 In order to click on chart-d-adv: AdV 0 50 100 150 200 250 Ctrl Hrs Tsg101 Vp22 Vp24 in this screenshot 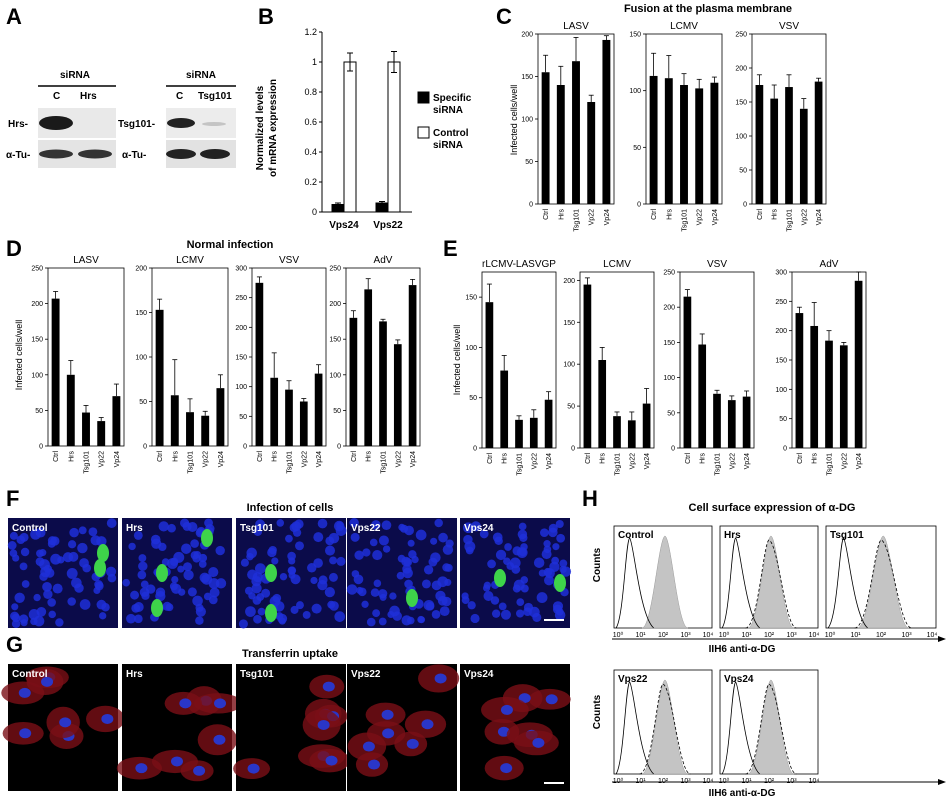, I will do `click(375, 364)`.